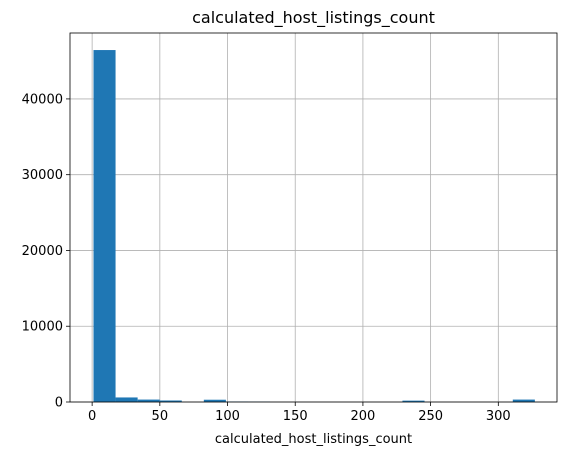 Image resolution: width=569 pixels, height=455 pixels. Describe the element at coordinates (42, 99) in the screenshot. I see `y-tick-label: 40000` at that location.